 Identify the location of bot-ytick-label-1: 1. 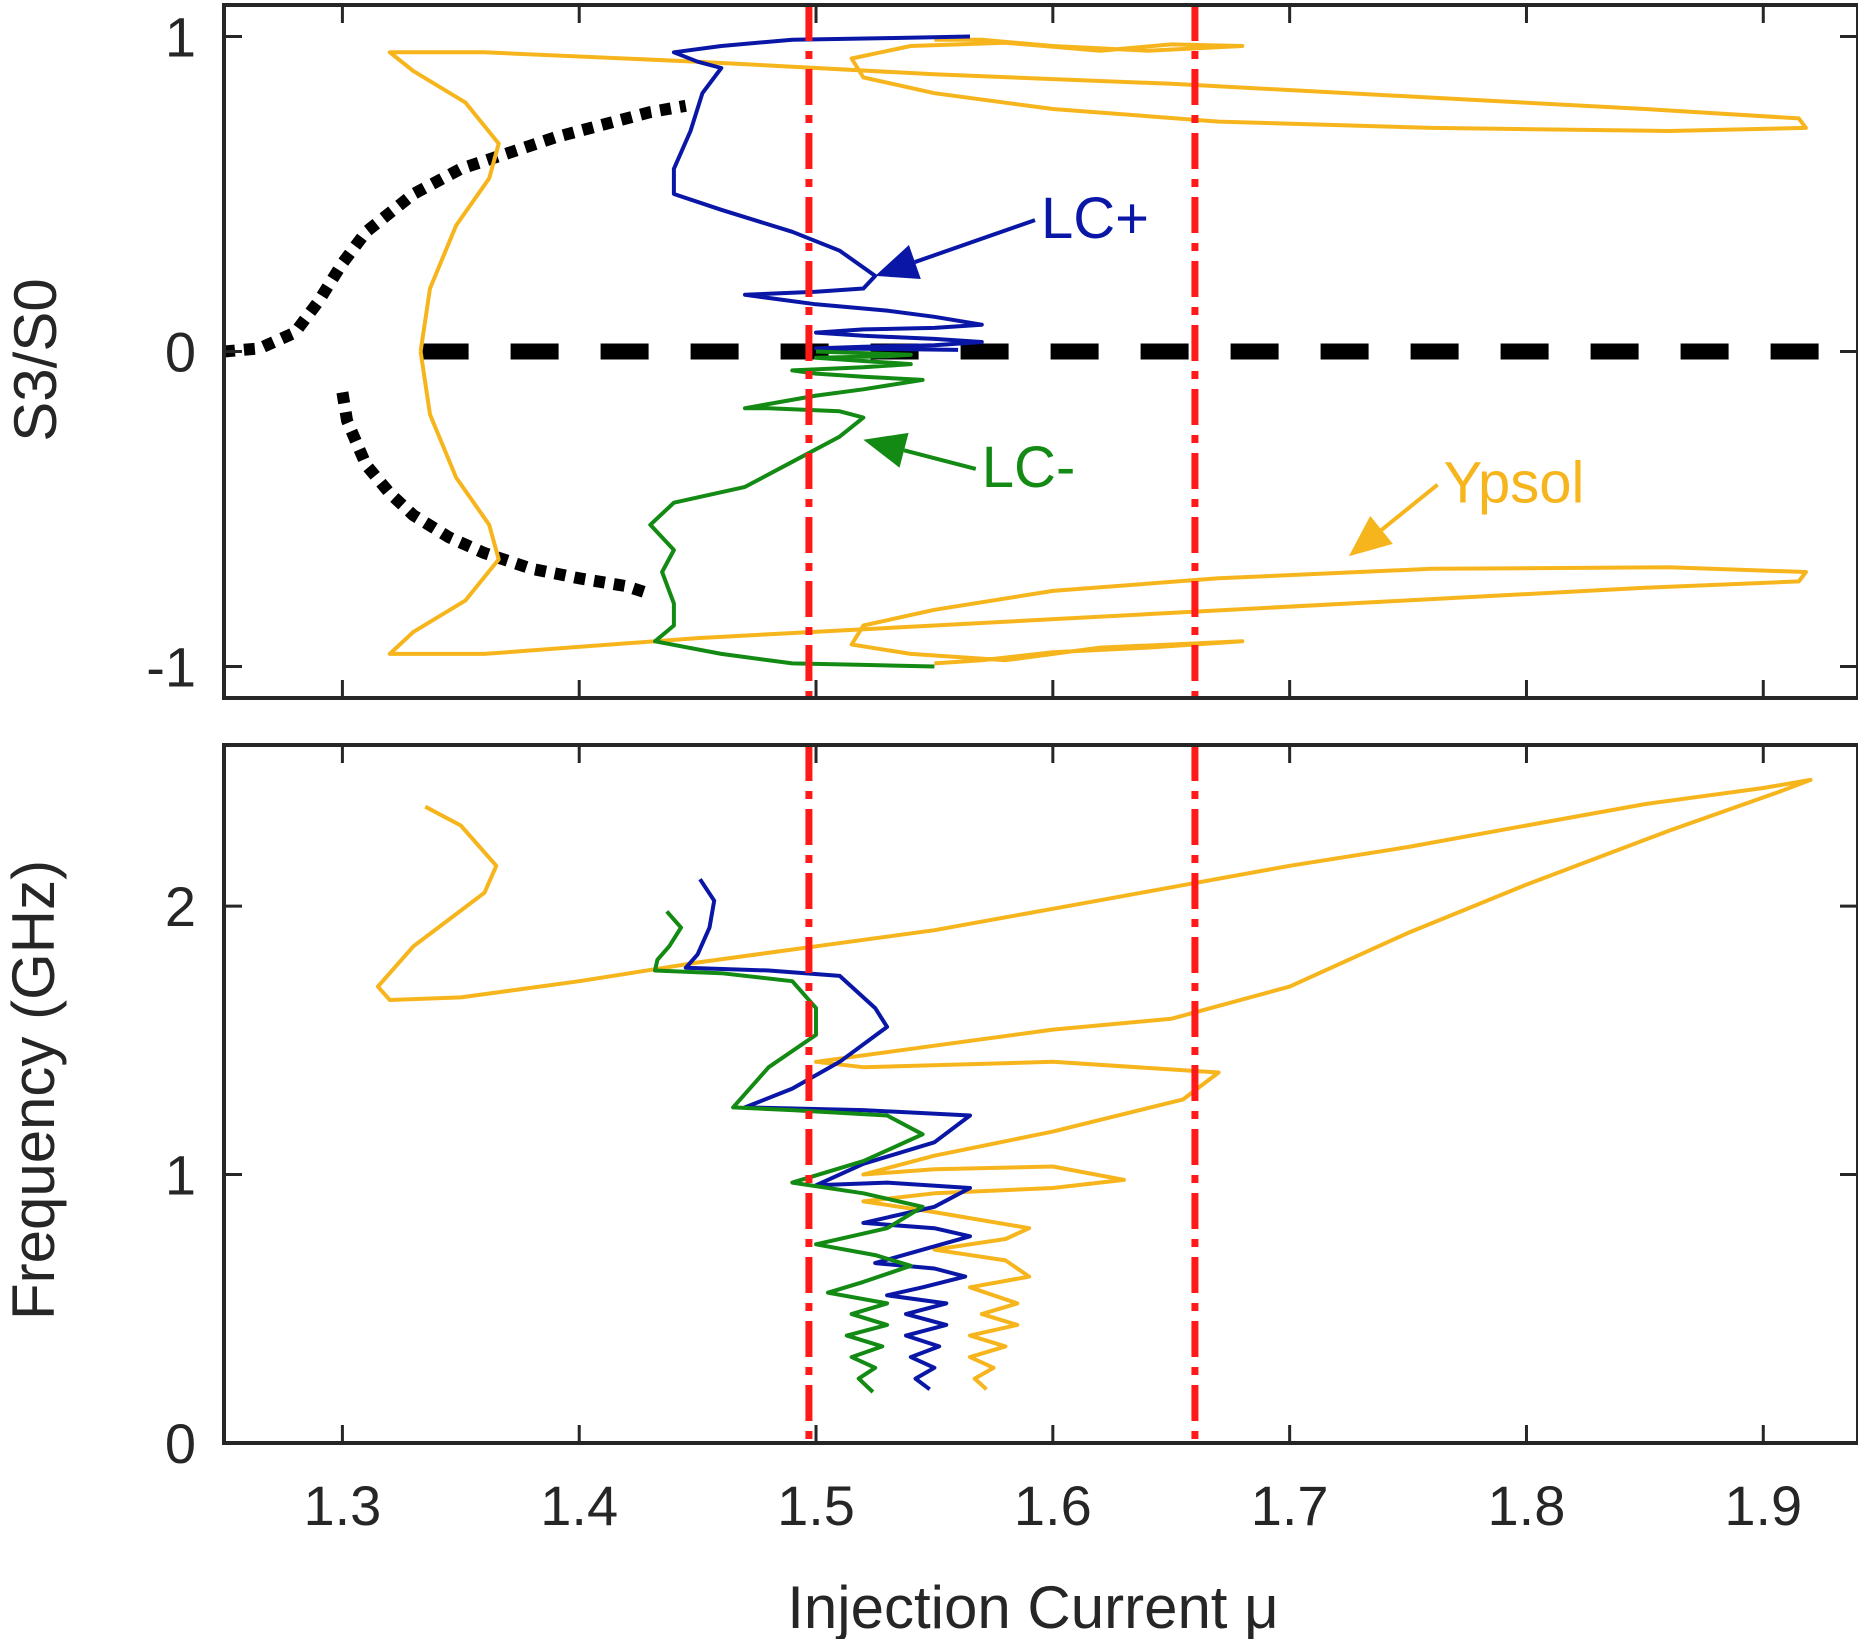
(180, 1175).